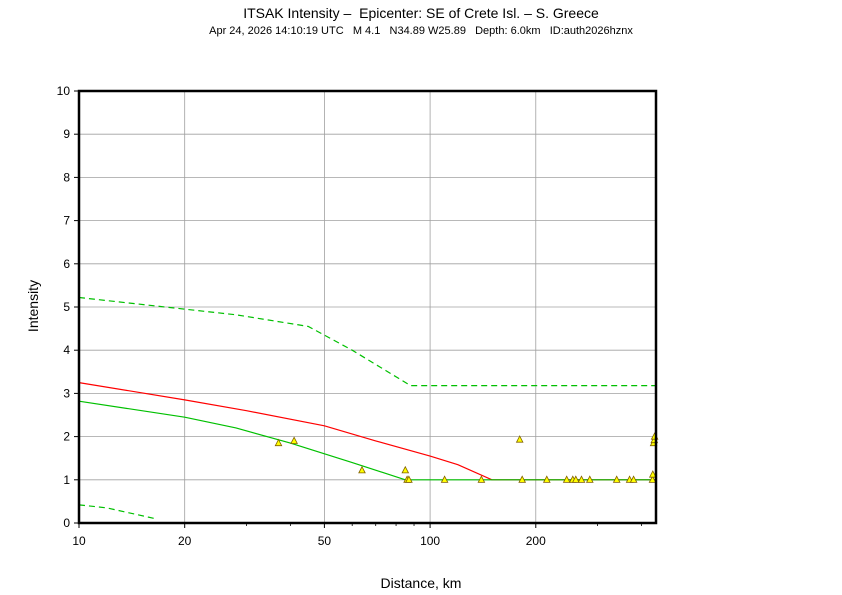  I want to click on y-tick-label: 8, so click(66, 177).